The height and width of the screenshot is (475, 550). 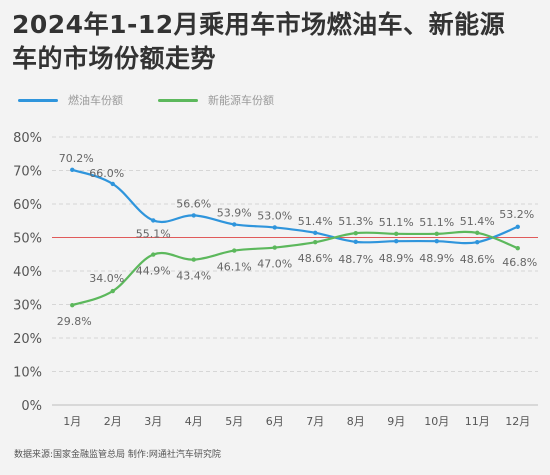 What do you see at coordinates (193, 276) in the screenshot?
I see `nev-data-label: 43.4%` at bounding box center [193, 276].